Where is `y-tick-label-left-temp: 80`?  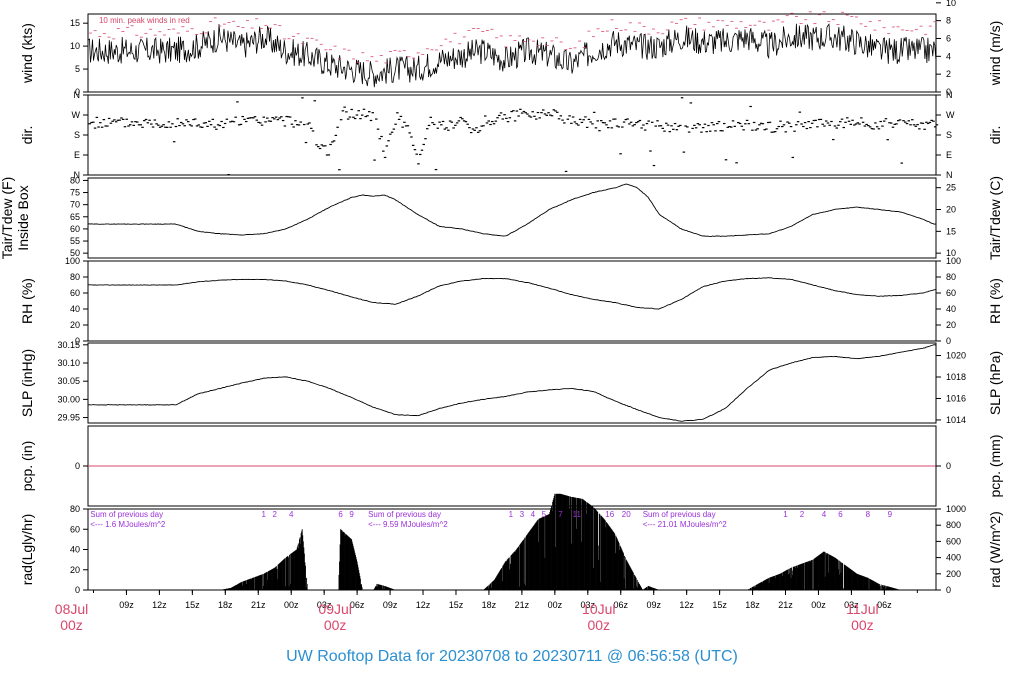
y-tick-label-left-temp: 80 is located at coordinates (75, 180).